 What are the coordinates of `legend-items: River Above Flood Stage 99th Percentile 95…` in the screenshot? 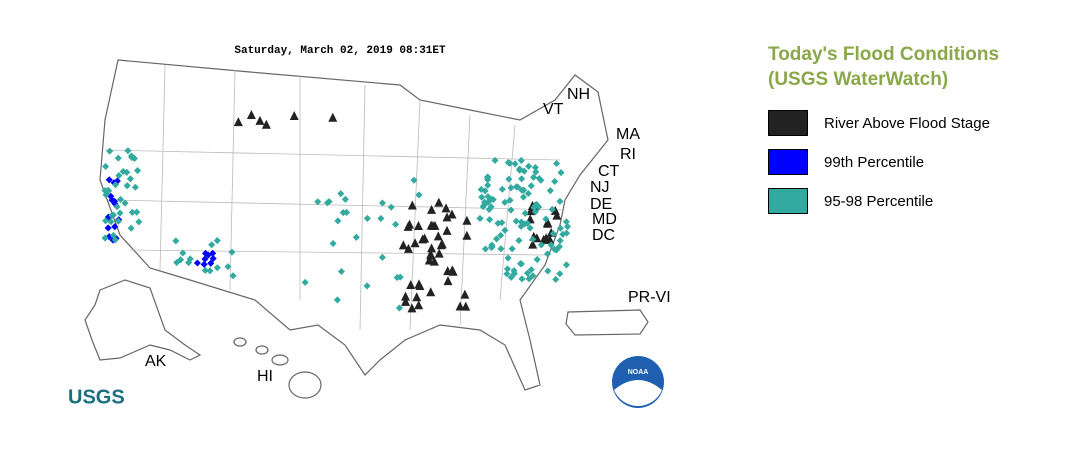 It's located at (913, 162).